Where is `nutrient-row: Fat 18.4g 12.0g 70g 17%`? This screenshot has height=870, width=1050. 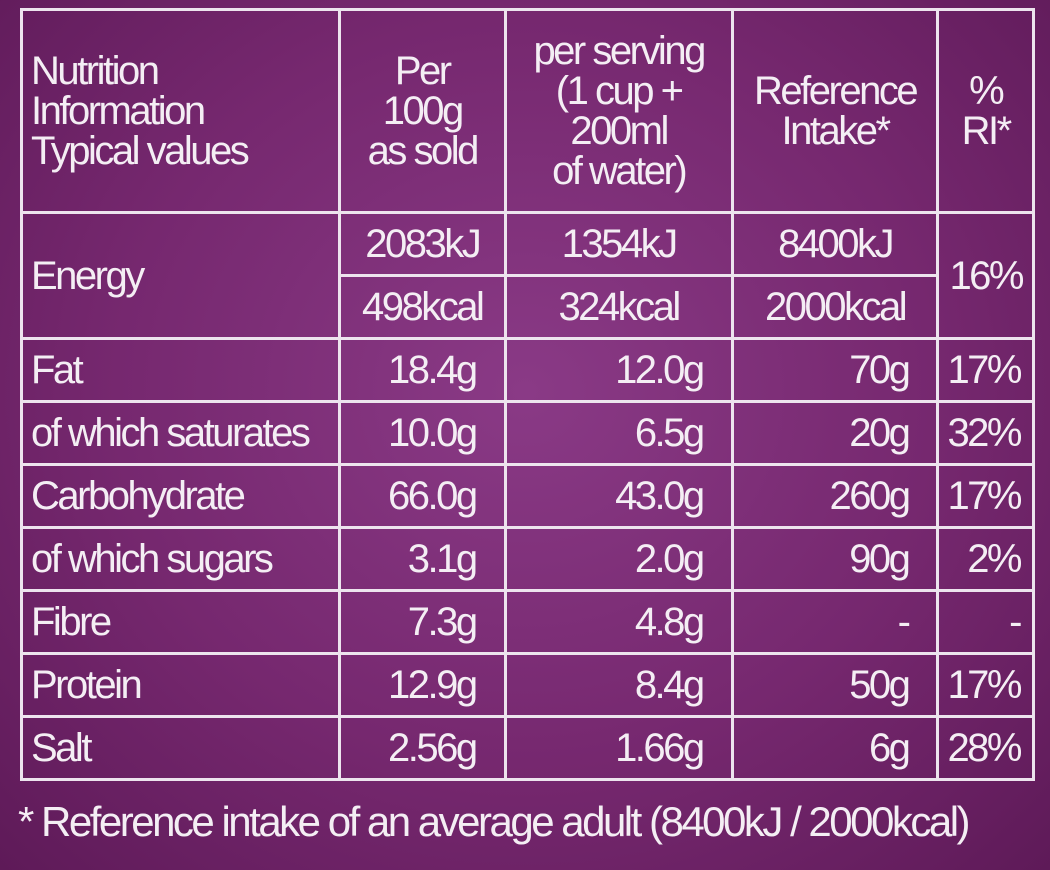 nutrient-row: Fat 18.4g 12.0g 70g 17% is located at coordinates (527, 370).